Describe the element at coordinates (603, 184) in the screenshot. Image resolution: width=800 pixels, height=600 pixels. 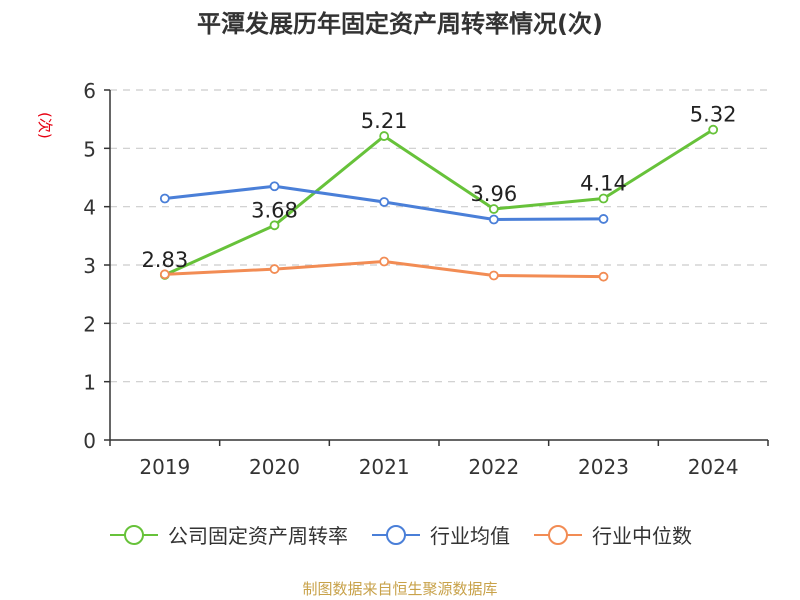
I see `data-label: 4.14` at that location.